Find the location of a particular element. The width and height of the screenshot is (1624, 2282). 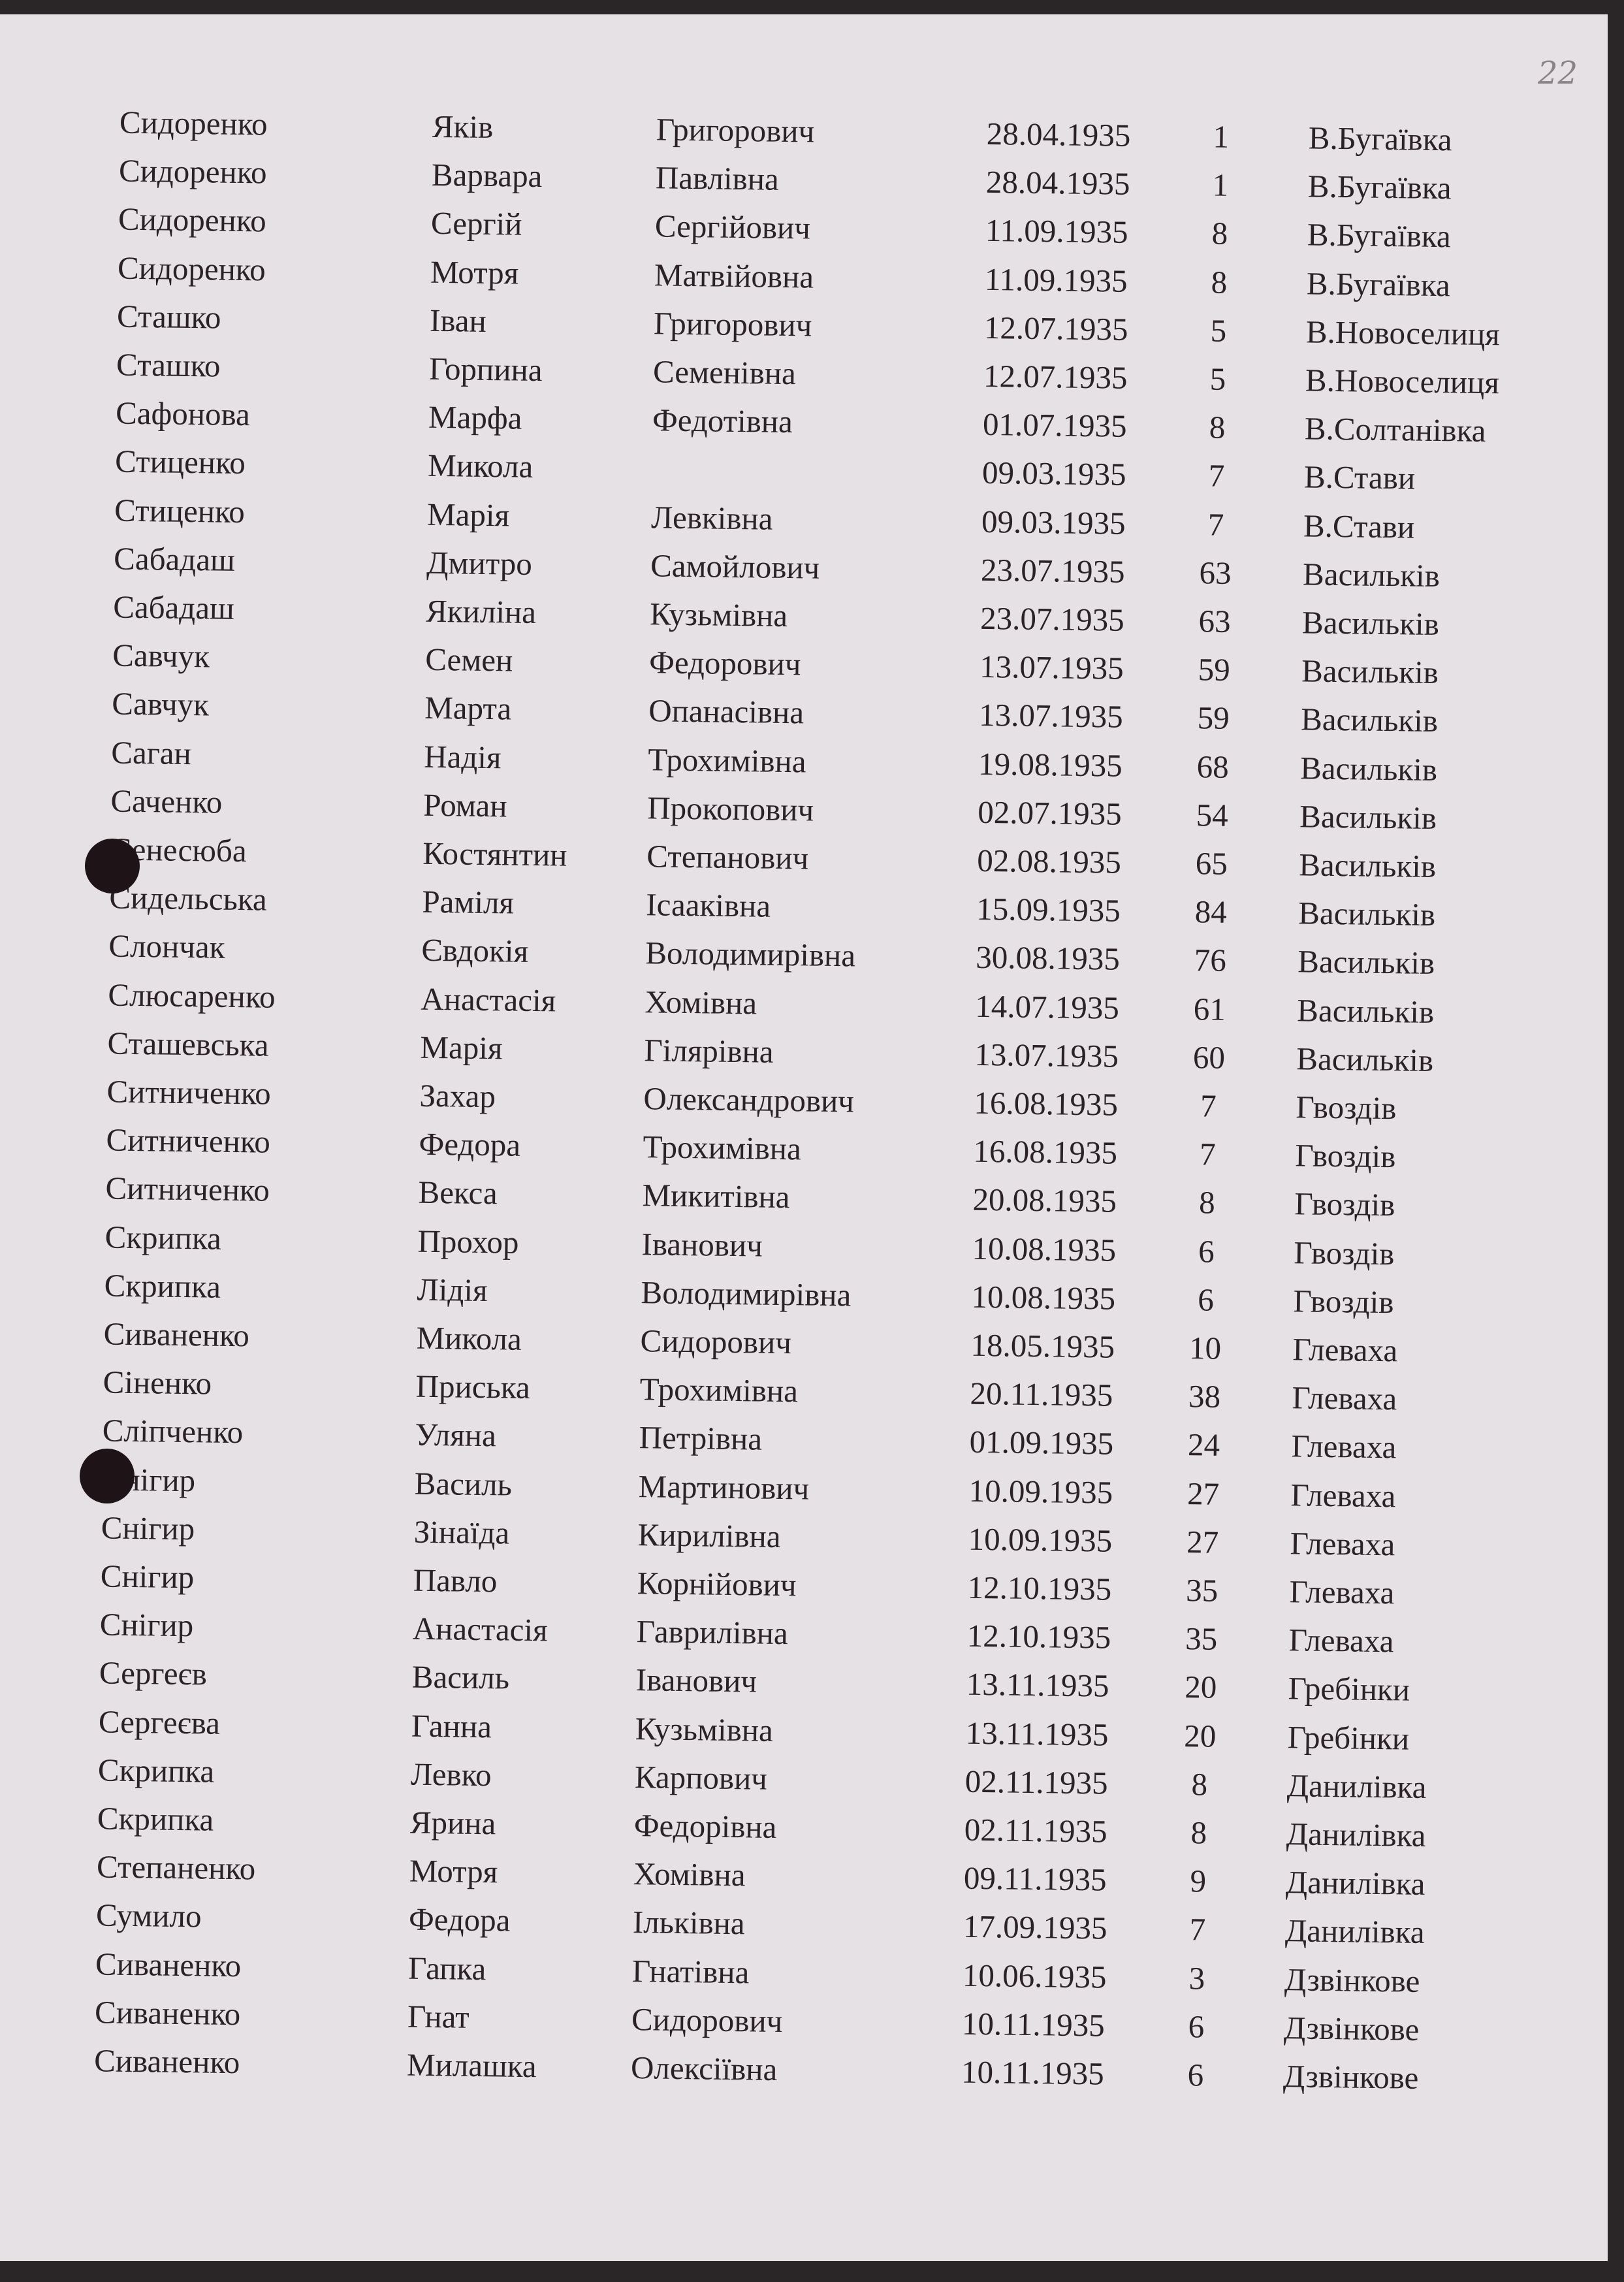

surname-cell: Сіненко is located at coordinates (157, 1383).